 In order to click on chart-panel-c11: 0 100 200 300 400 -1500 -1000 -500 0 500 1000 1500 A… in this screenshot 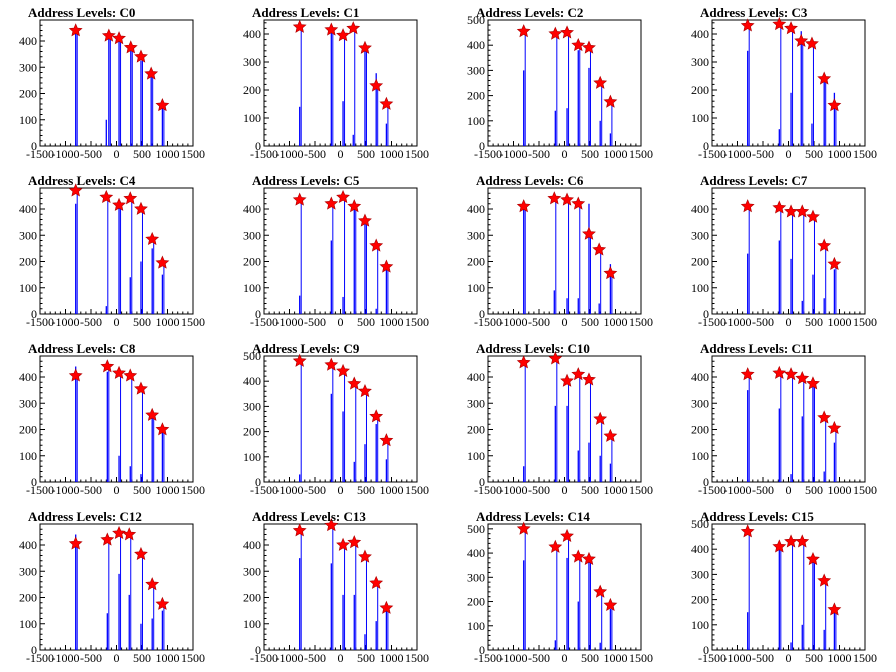, I will do `click(784, 420)`.